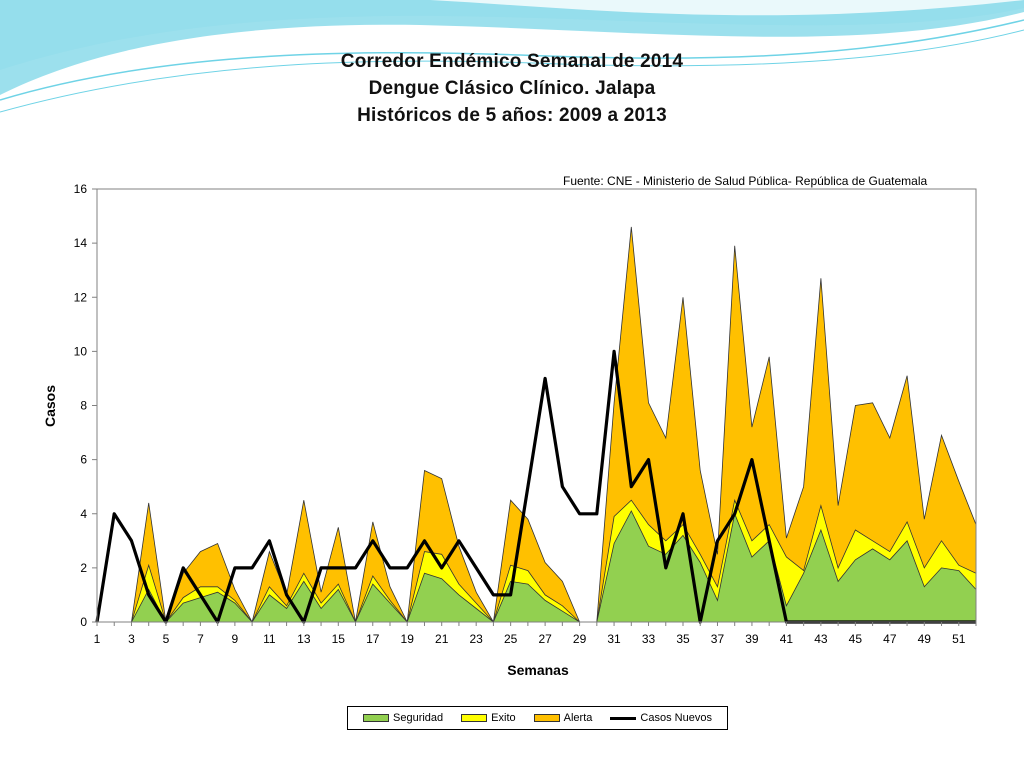 The height and width of the screenshot is (768, 1024). Describe the element at coordinates (546, 718) in the screenshot. I see `legend-swatch-alerta` at that location.